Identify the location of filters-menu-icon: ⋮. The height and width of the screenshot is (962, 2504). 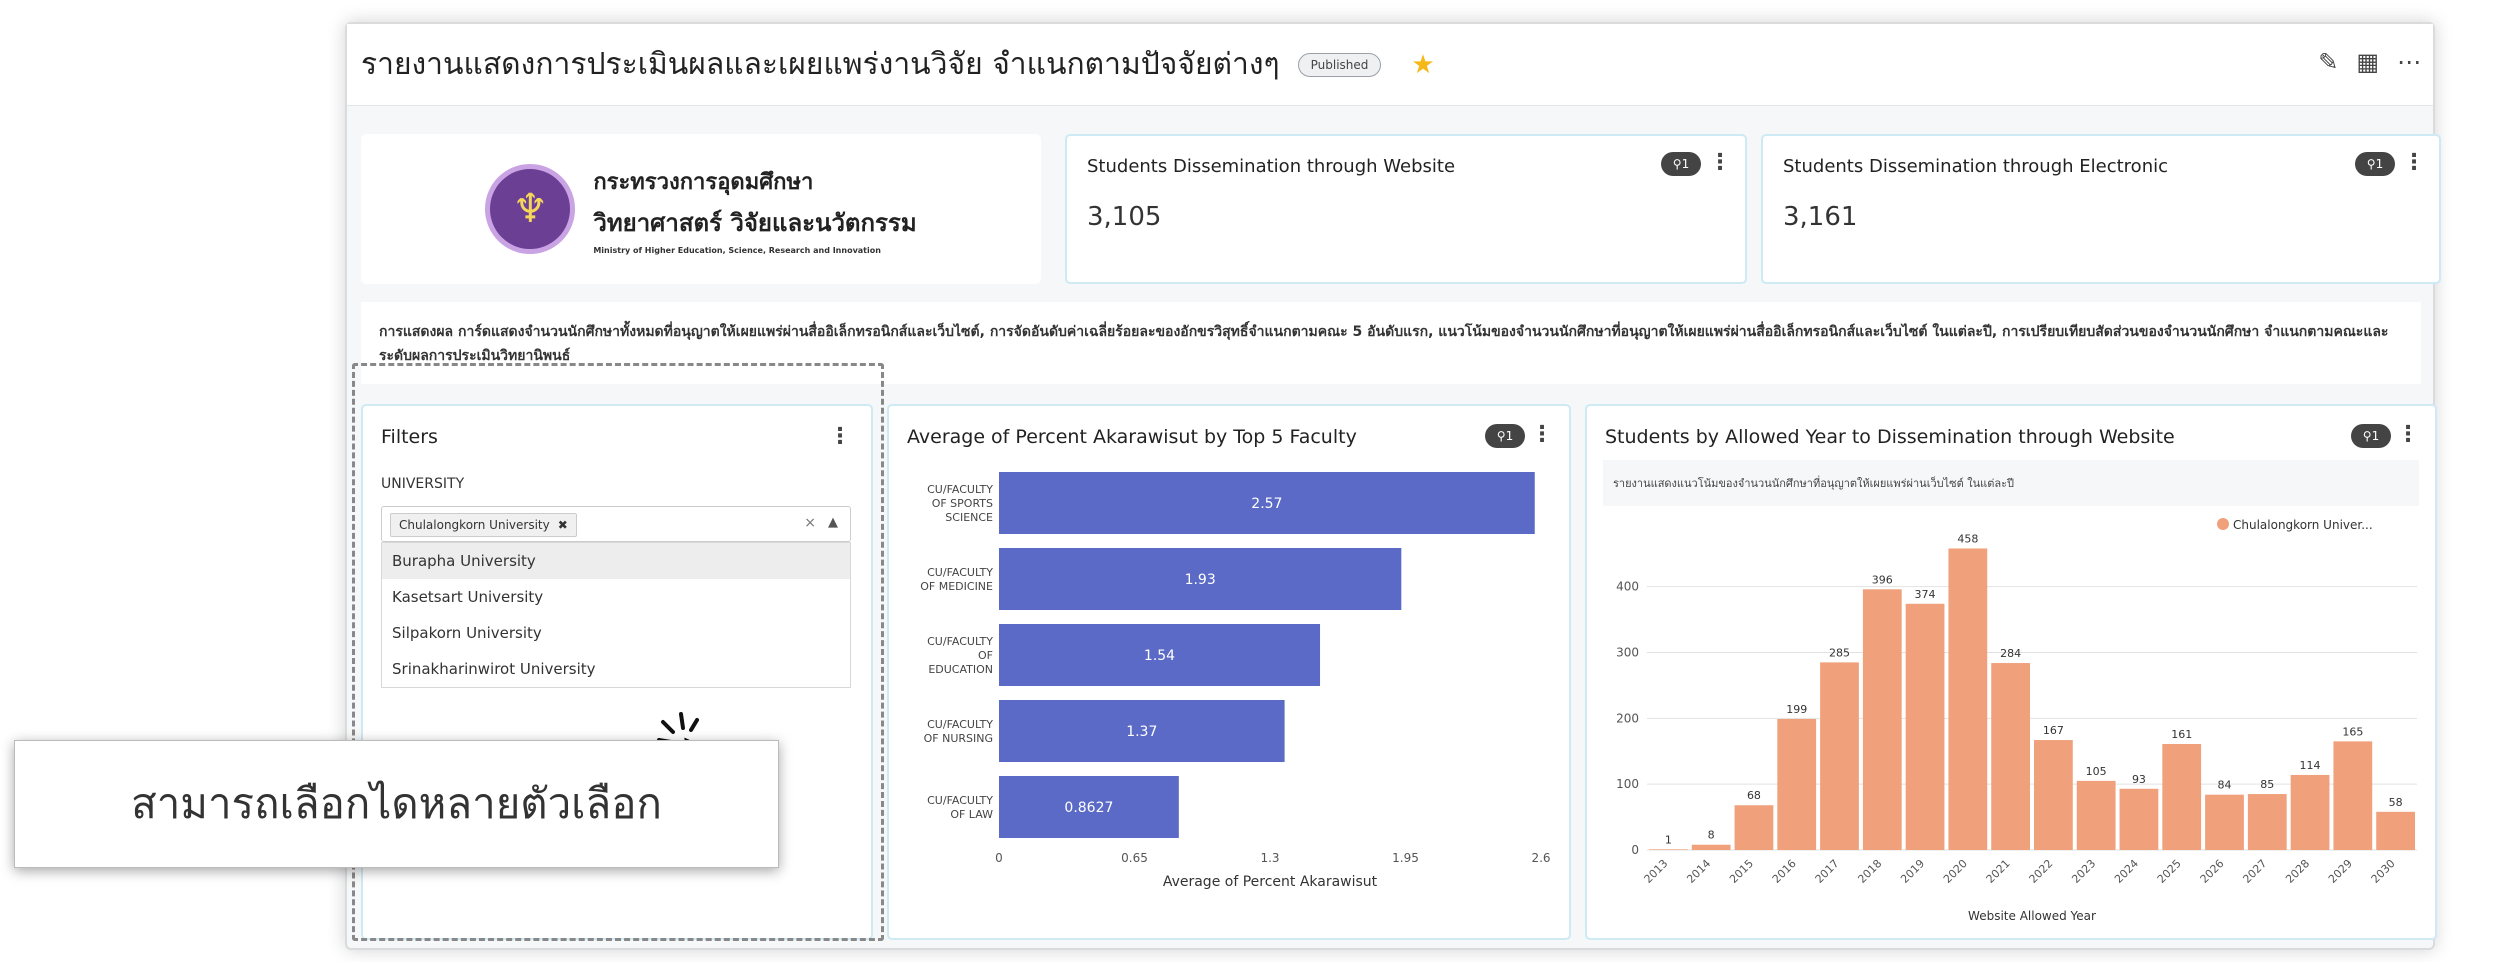
(840, 436).